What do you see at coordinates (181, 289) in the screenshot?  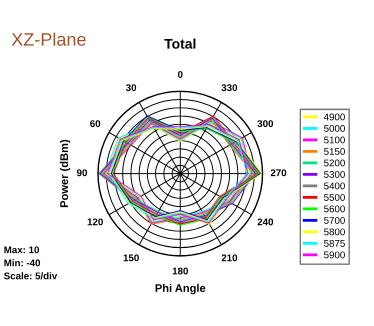 I see `text: Phi Angle` at bounding box center [181, 289].